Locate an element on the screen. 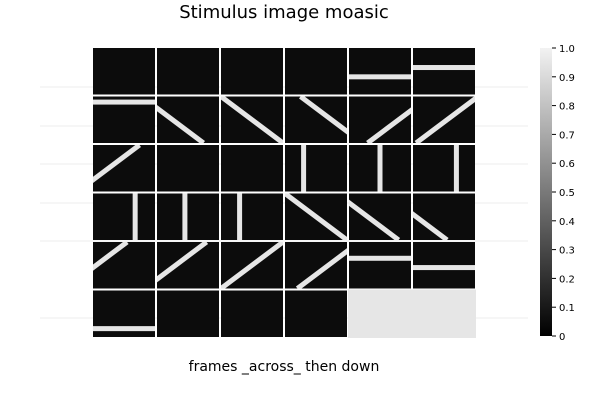 This screenshot has width=600, height=400. colorbar-ticks: 0 0.1 0.2 0.3 0.4 0.5 0.6 0.7 0.8 0.9 1.0 is located at coordinates (563, 193).